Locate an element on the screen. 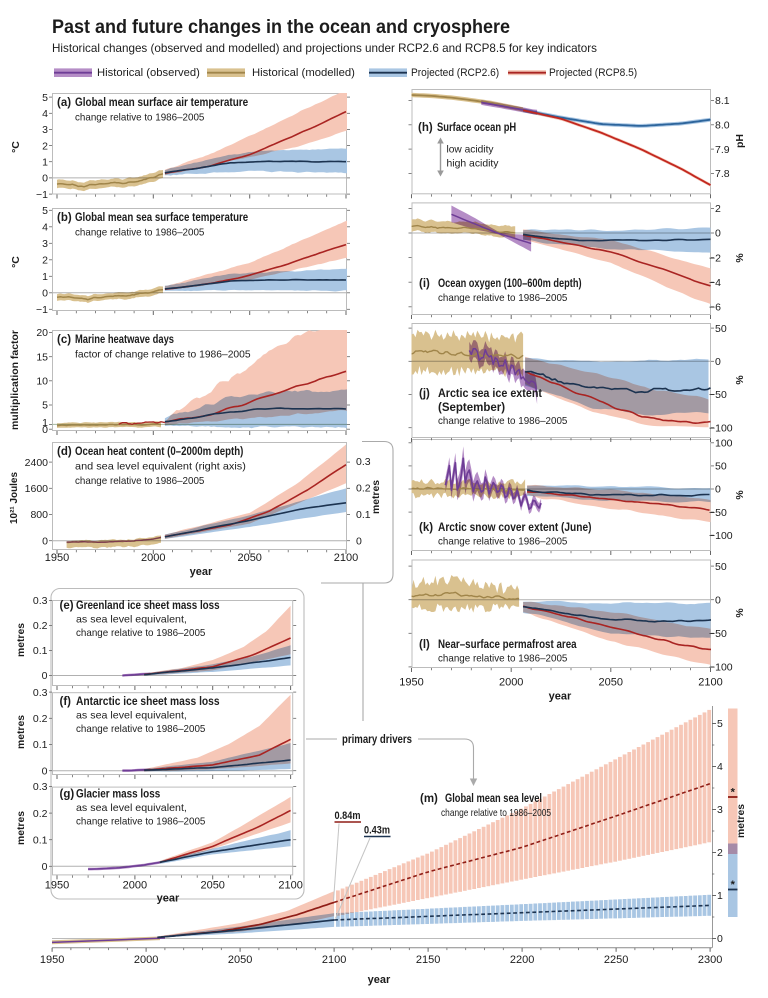  svg-text: (a) is located at coordinates (64, 103).